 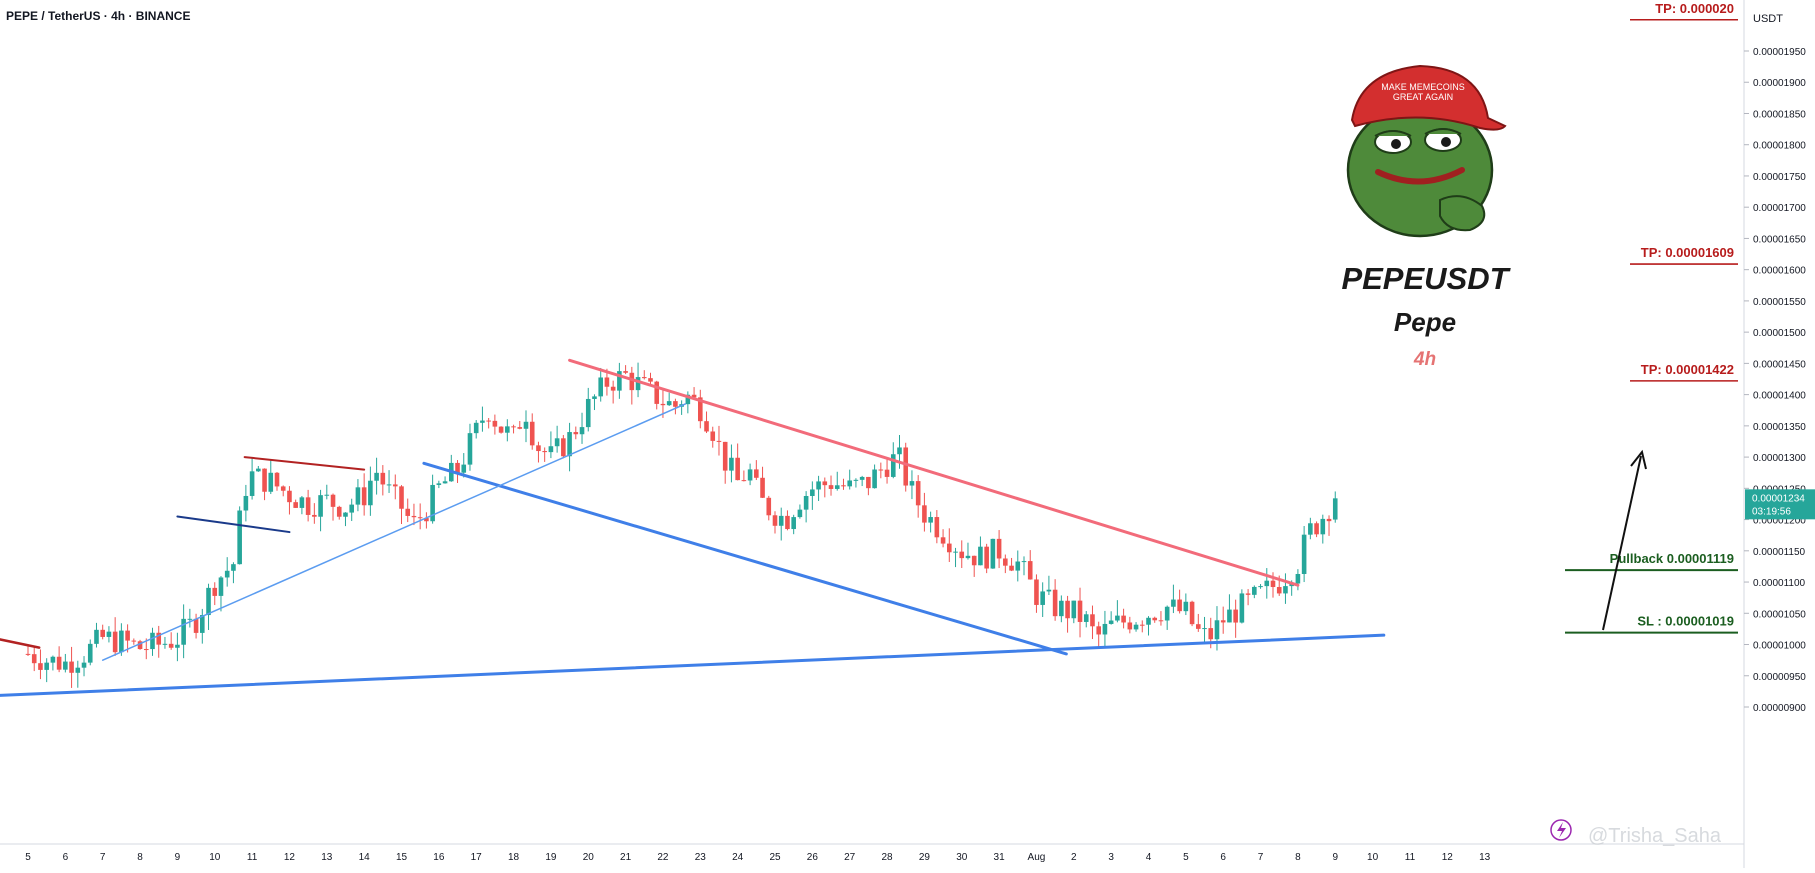 What do you see at coordinates (1655, 836) in the screenshot?
I see `watermark-text: @Trisha_Saha` at bounding box center [1655, 836].